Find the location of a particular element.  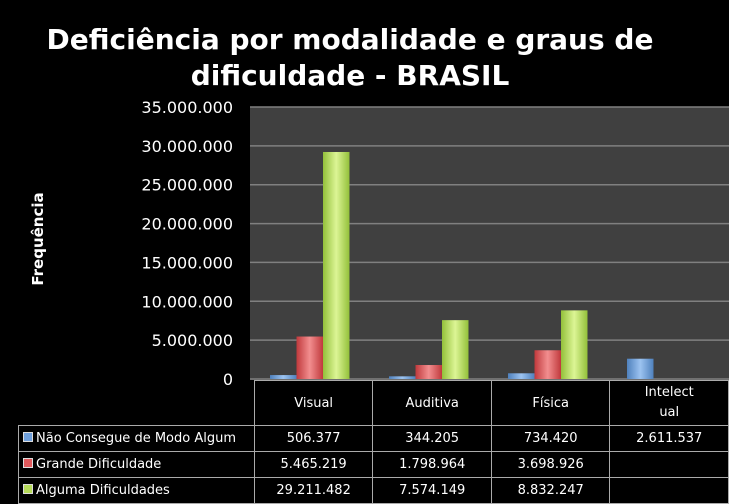

y-tick-label: 10.000.000 is located at coordinates (187, 301).